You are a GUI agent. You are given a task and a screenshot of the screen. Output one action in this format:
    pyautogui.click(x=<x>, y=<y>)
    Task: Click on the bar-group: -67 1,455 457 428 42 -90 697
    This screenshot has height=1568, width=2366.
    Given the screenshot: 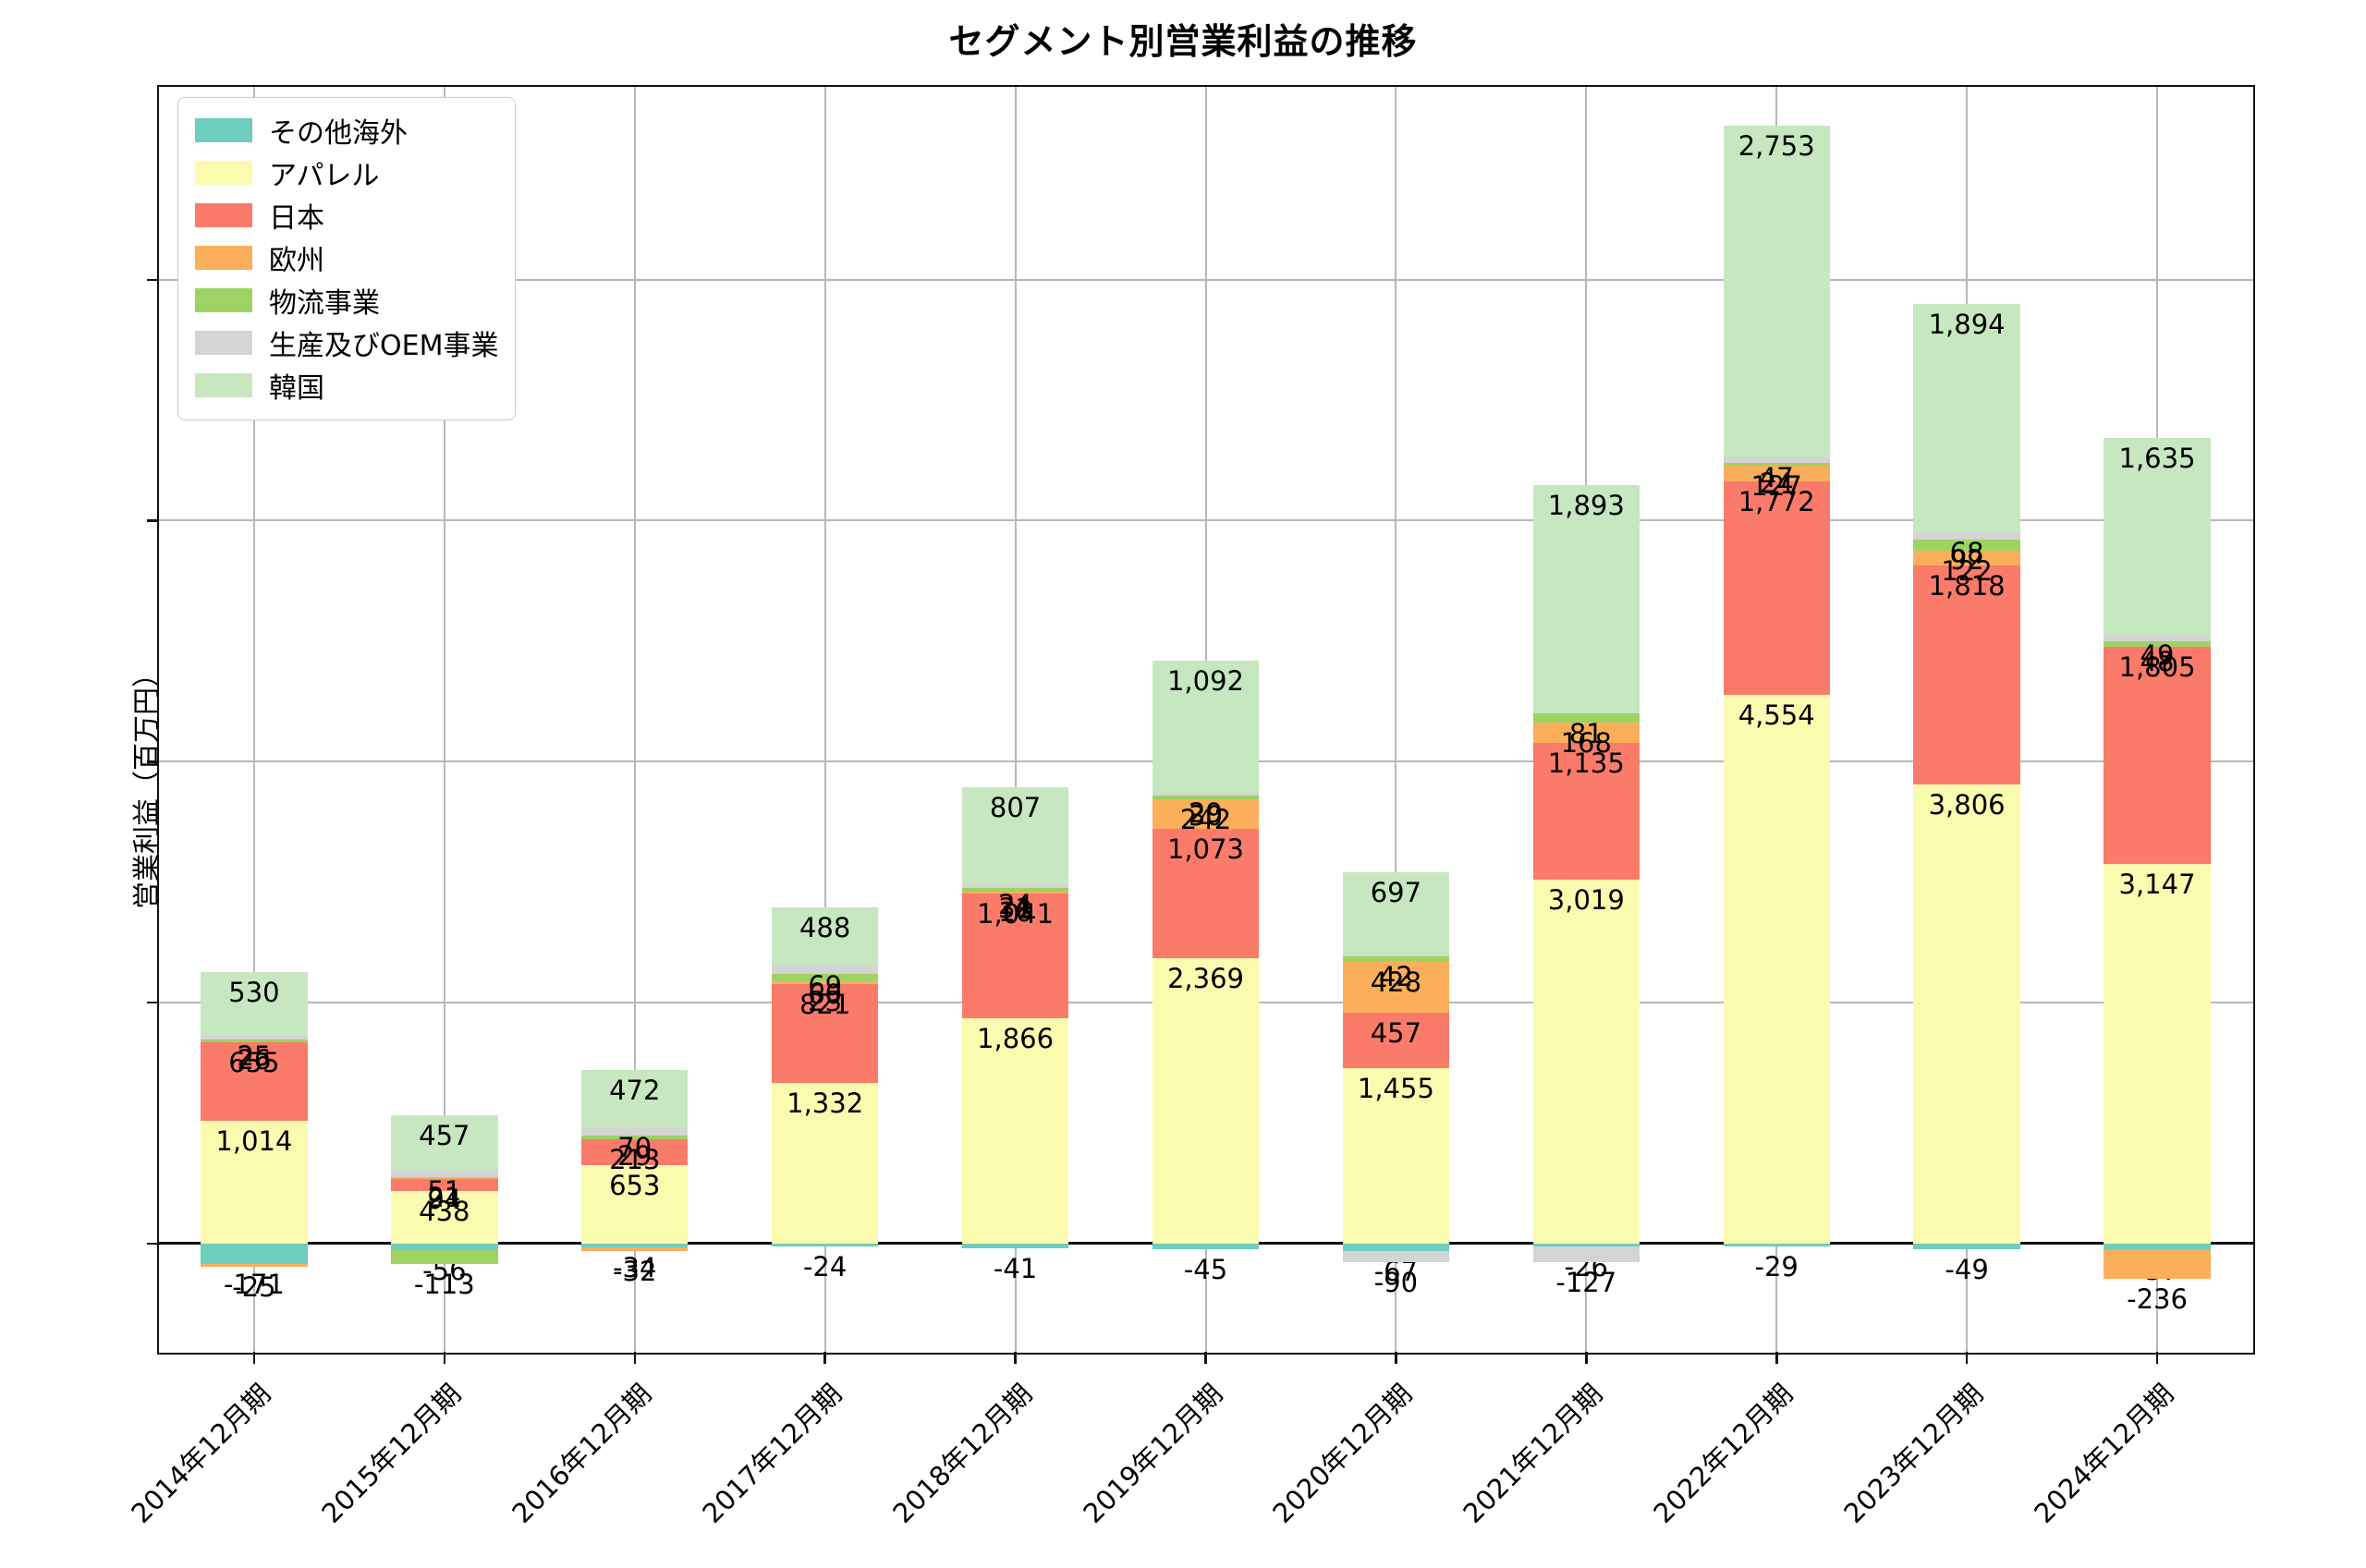 What is the action you would take?
    pyautogui.click(x=1396, y=719)
    